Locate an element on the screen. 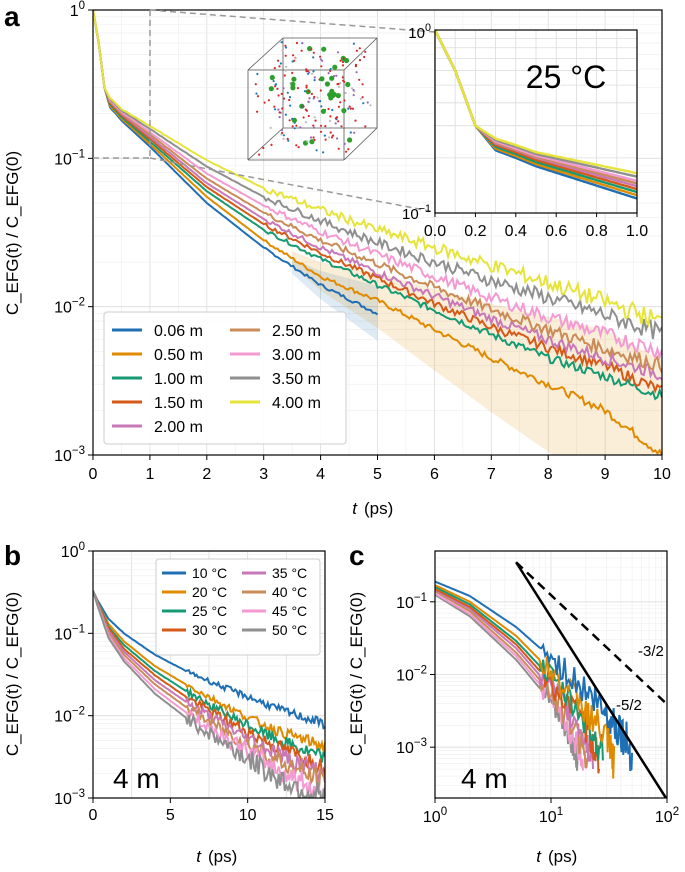  ticks-inset: 0.0 0.2 0.4 0.6 0.8 1.0 100 10−1 is located at coordinates (525, 131).